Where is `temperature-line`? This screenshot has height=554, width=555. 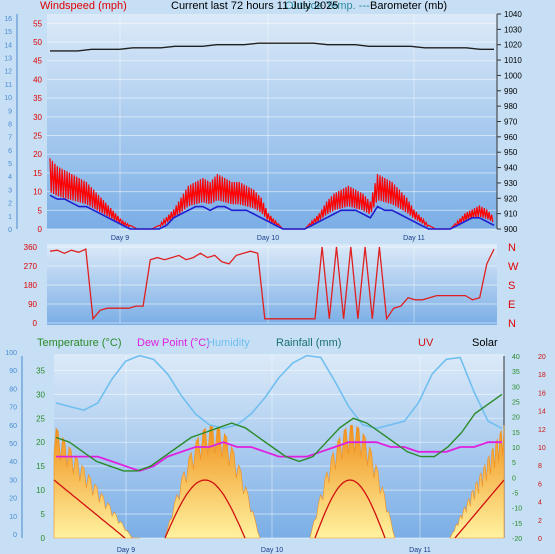
temperature-line is located at coordinates (279, 432).